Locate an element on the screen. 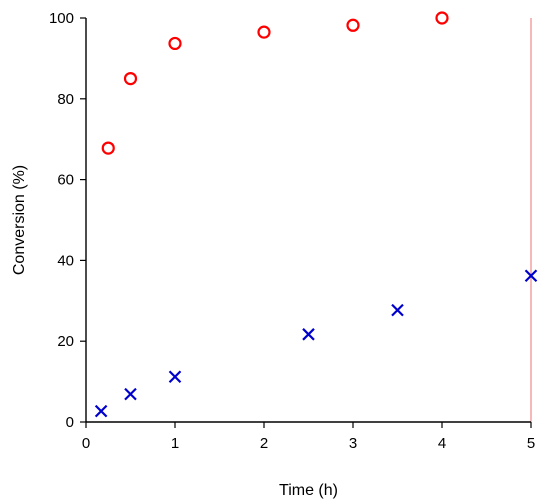 The image size is (550, 504). y-axis-title: Conversion (%) is located at coordinates (19, 220).